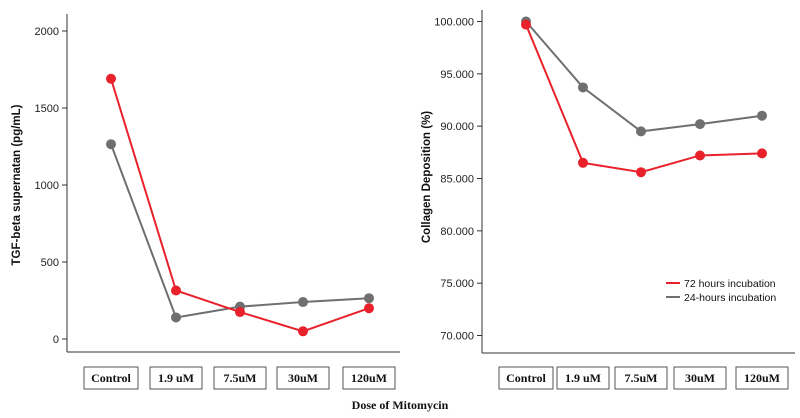  Describe the element at coordinates (457, 284) in the screenshot. I see `y-tick-label: 75.000` at that location.